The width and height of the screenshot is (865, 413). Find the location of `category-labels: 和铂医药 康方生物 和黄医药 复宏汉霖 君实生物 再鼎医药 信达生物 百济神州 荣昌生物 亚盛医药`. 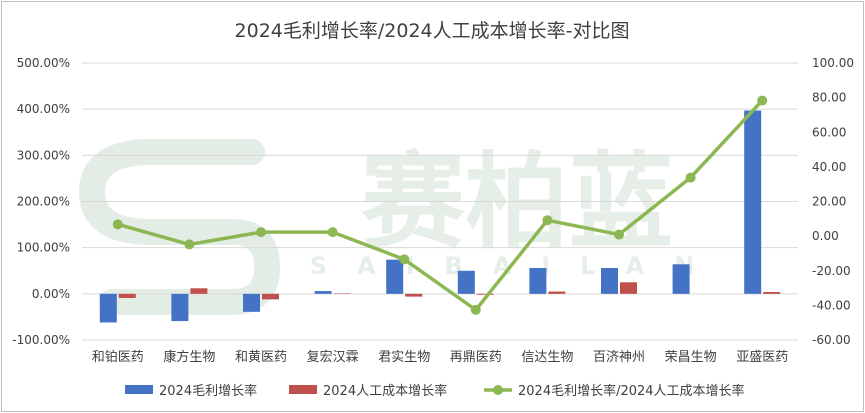

category-labels: 和铂医药 康方生物 和黄医药 复宏汉霖 君实生物 再鼎医药 信达生物 百济神州 荣昌生物 亚盛医药 is located at coordinates (440, 357).